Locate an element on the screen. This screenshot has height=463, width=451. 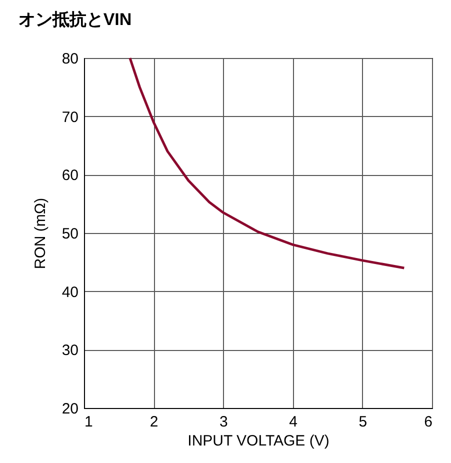
x-tick-label: 3 is located at coordinates (224, 422).